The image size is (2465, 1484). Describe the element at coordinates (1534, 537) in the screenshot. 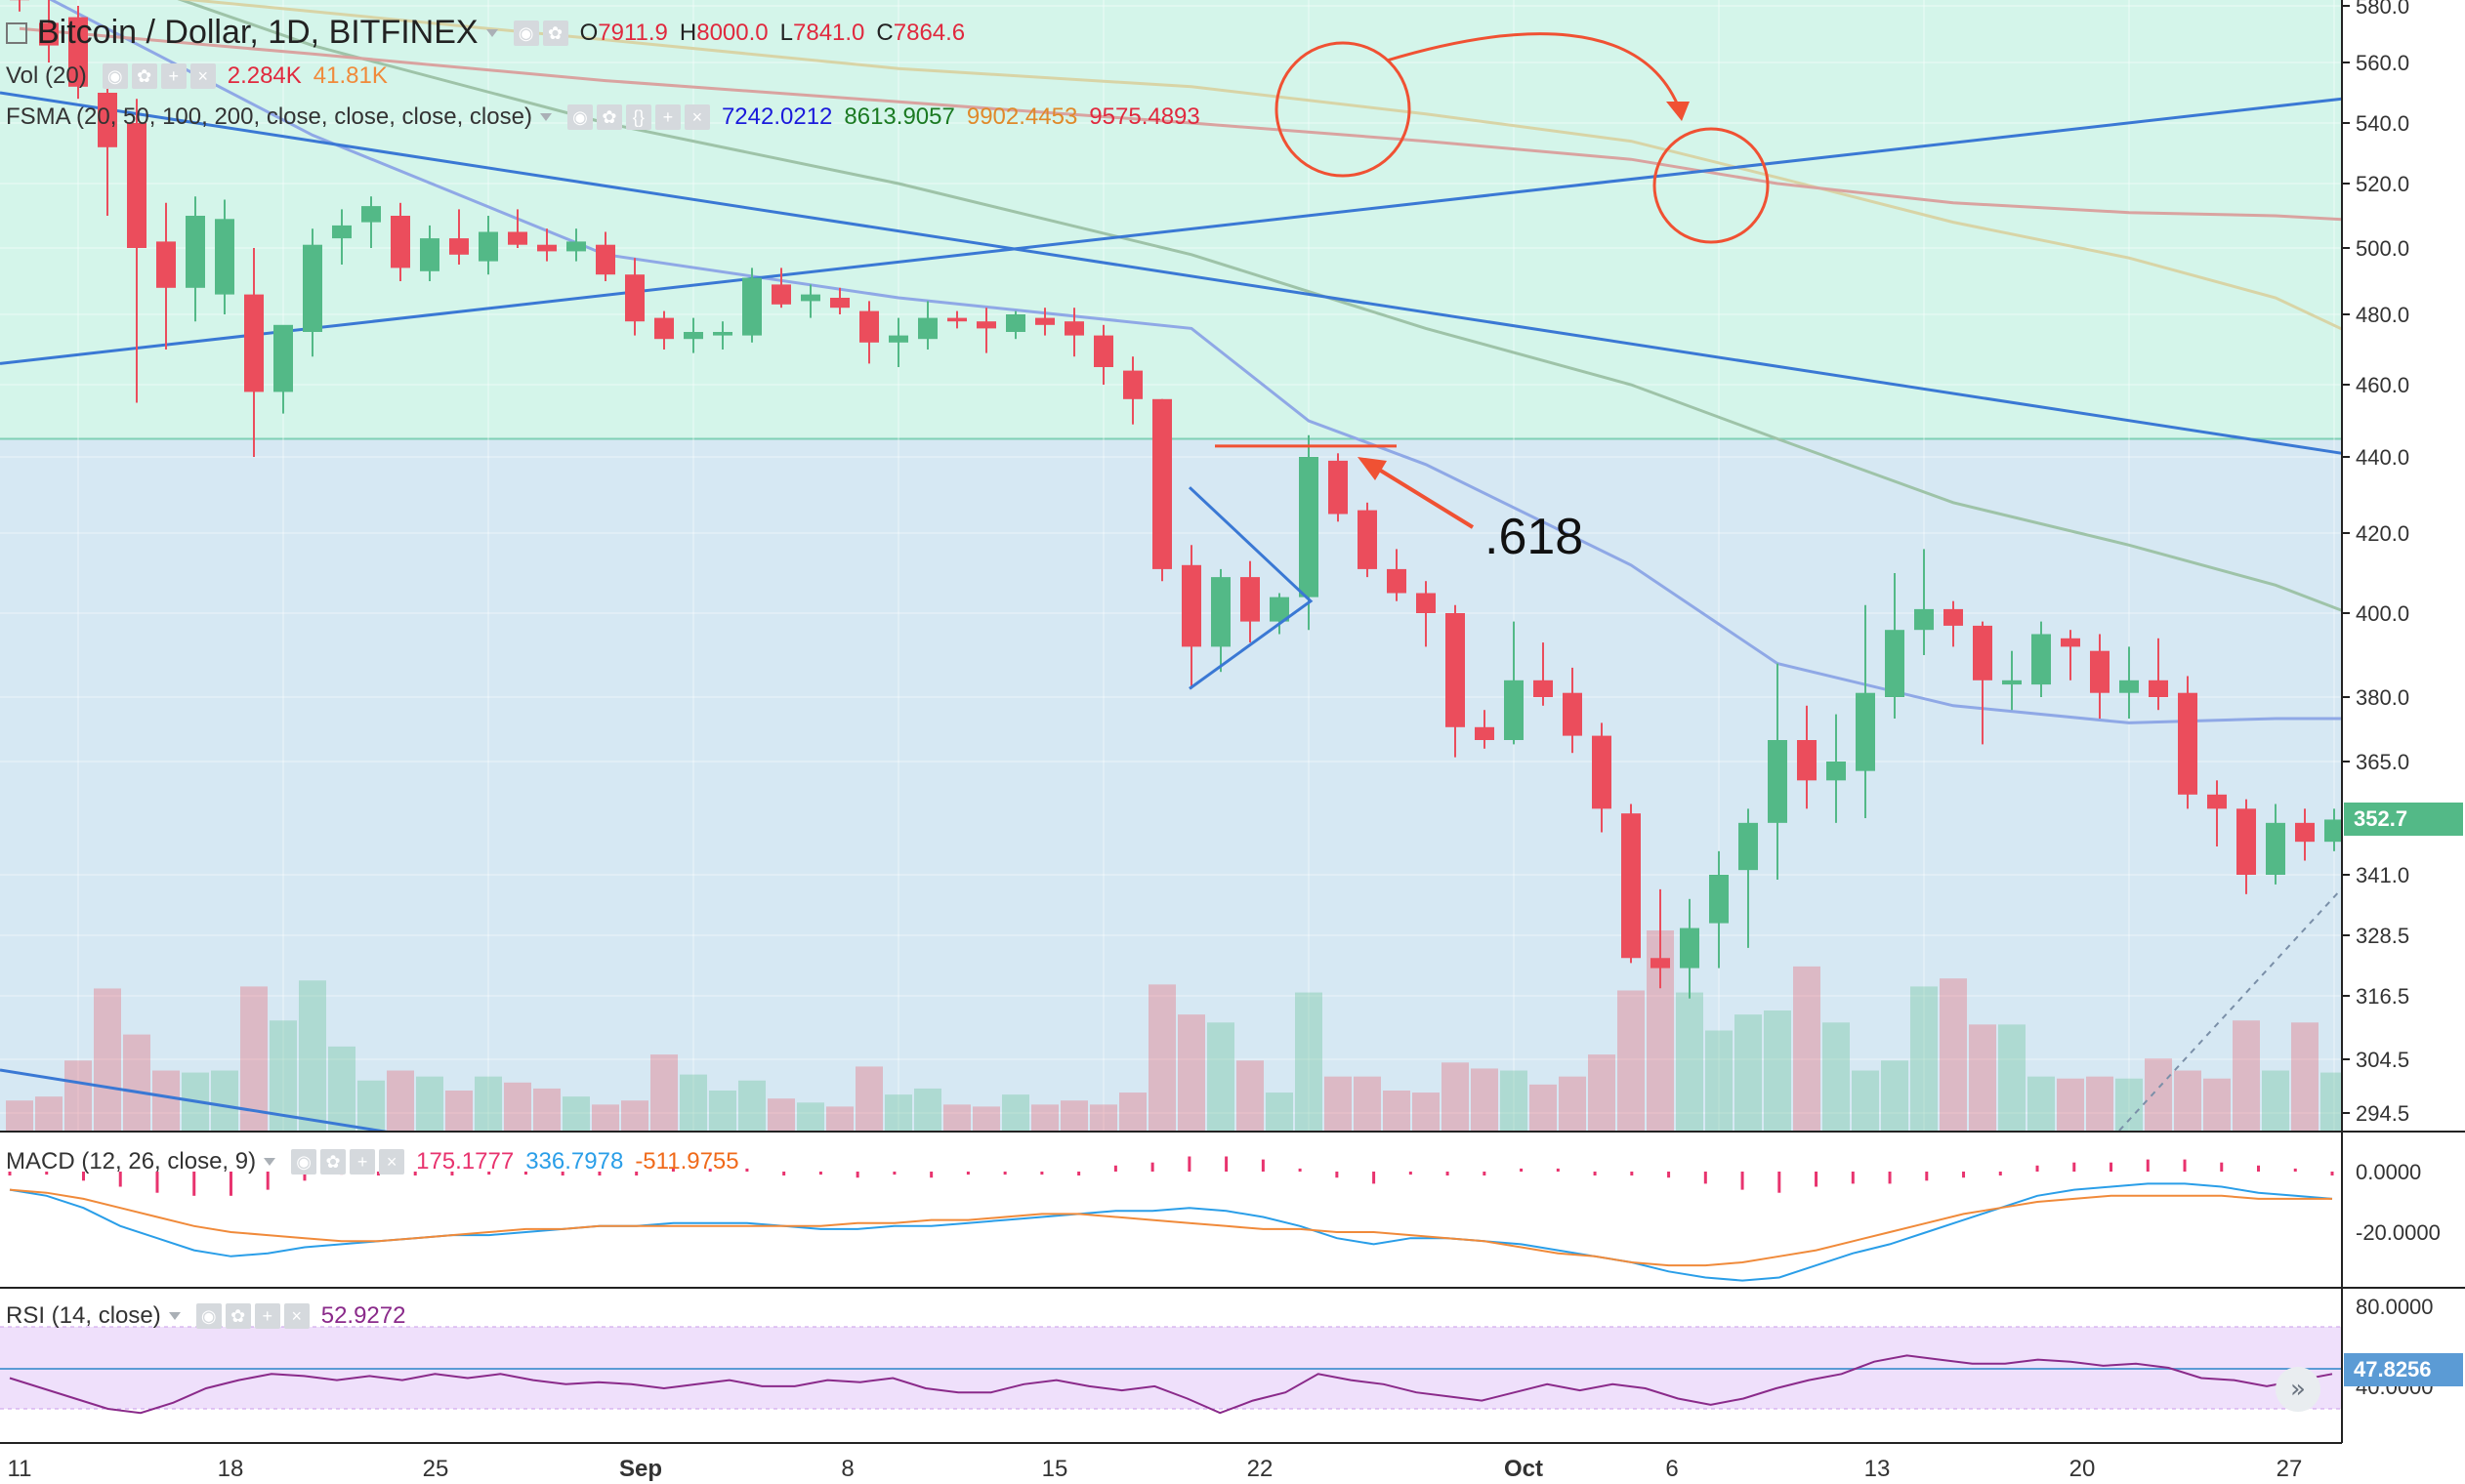

I see `fib-618-annotation: .618` at that location.